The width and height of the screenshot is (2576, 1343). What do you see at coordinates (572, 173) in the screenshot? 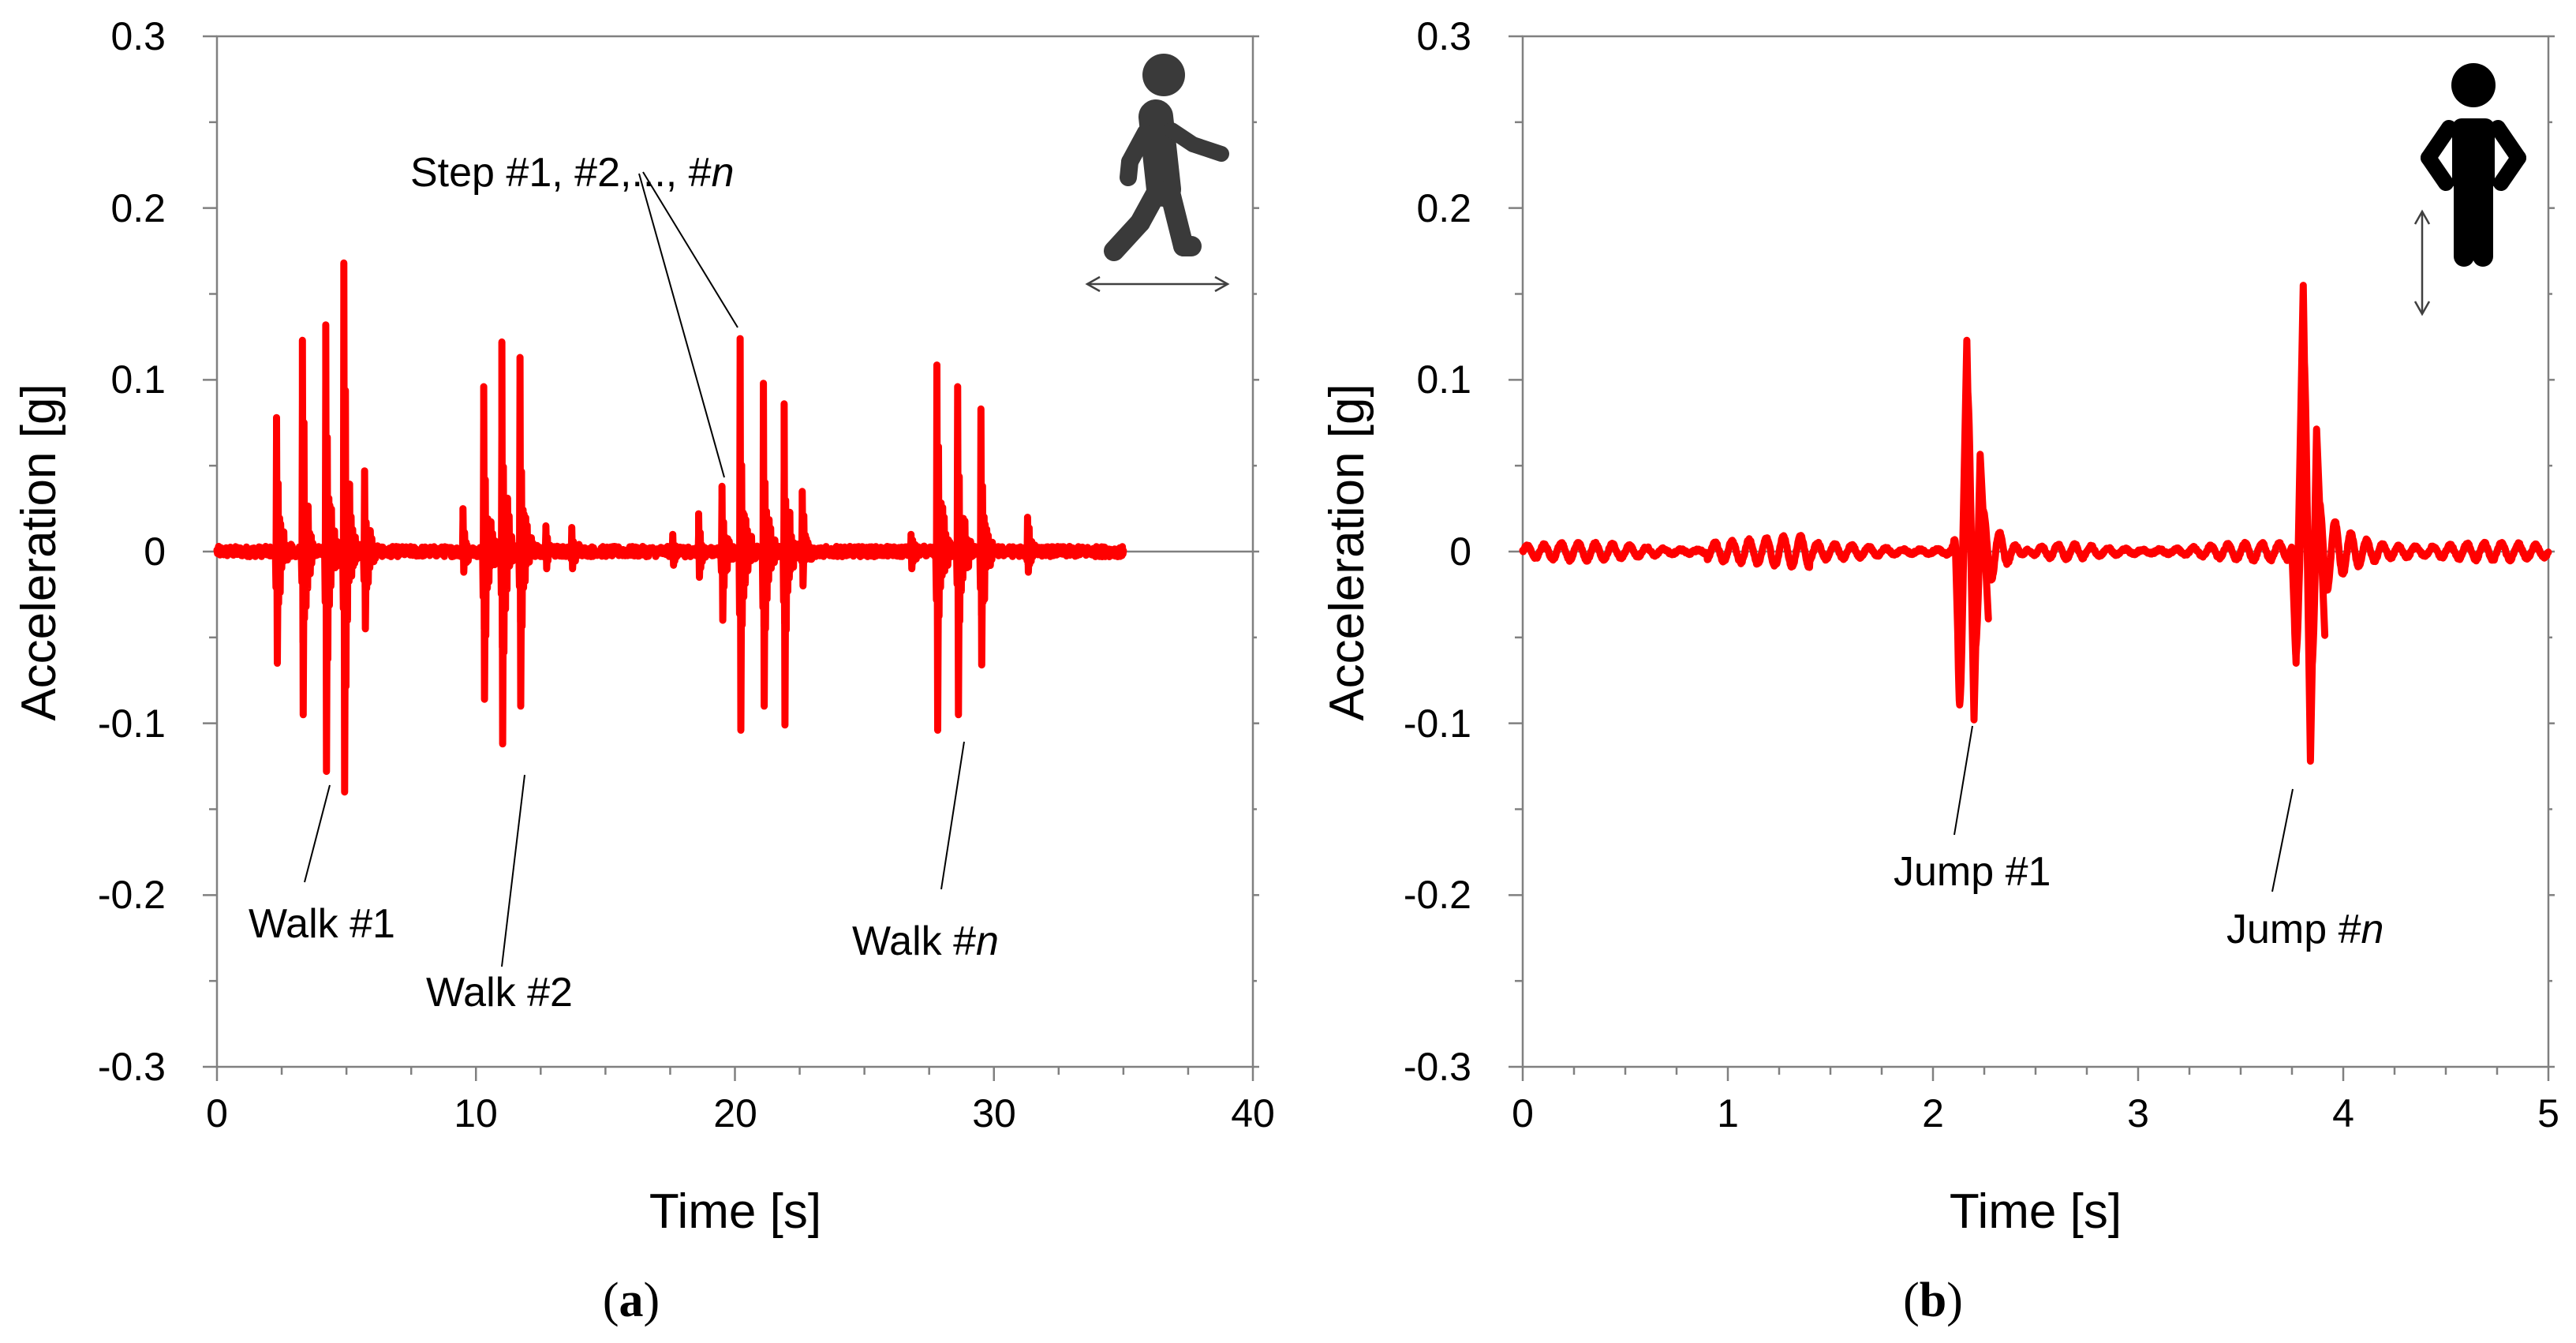
I see `step-annotation: Step #1, #2,..., #n` at bounding box center [572, 173].